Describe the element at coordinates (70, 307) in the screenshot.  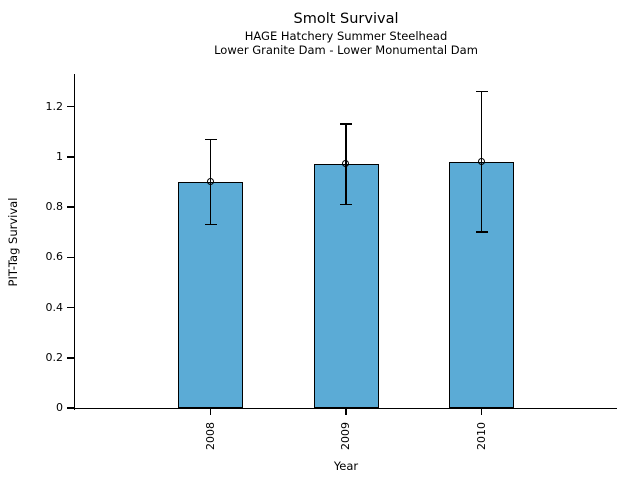
I see `y-tick-0.4` at that location.